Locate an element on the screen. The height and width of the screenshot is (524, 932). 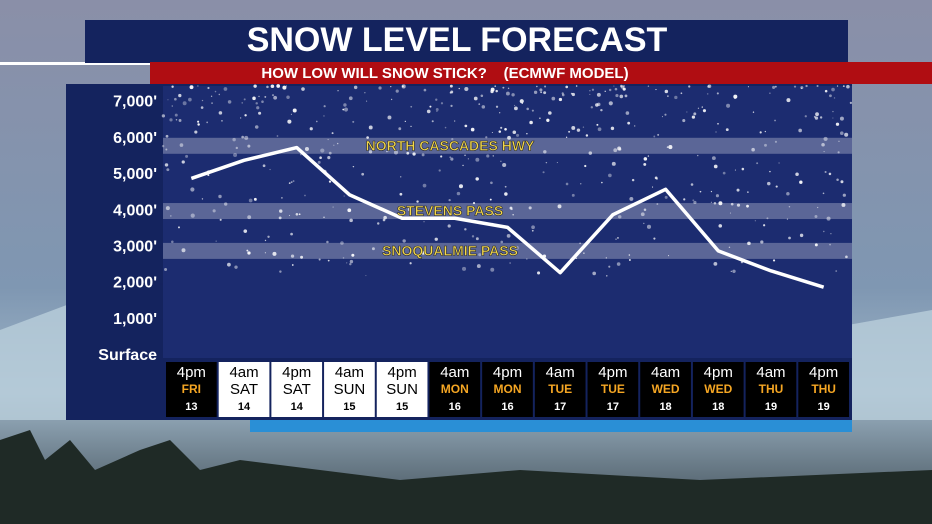
x-tick-date: 17 is located at coordinates (560, 407).